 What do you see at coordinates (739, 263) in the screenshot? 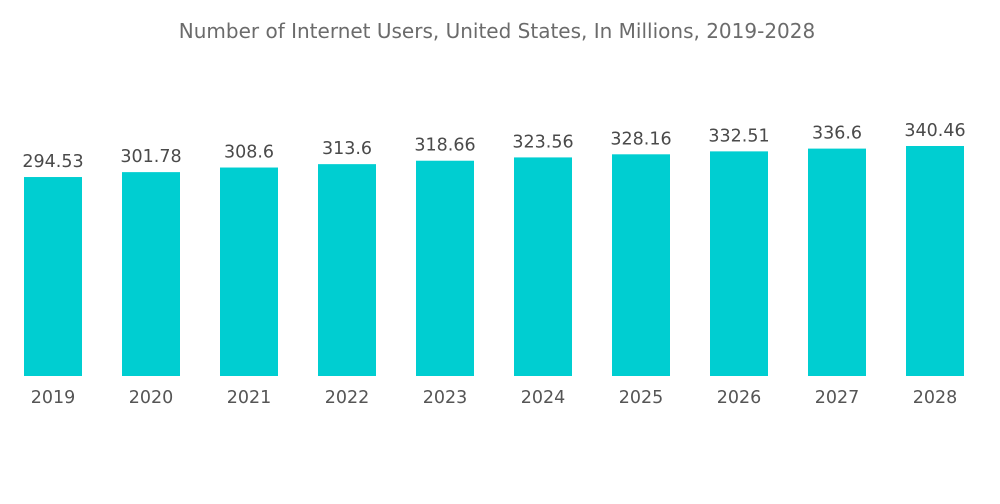
I see `bar-2026` at bounding box center [739, 263].